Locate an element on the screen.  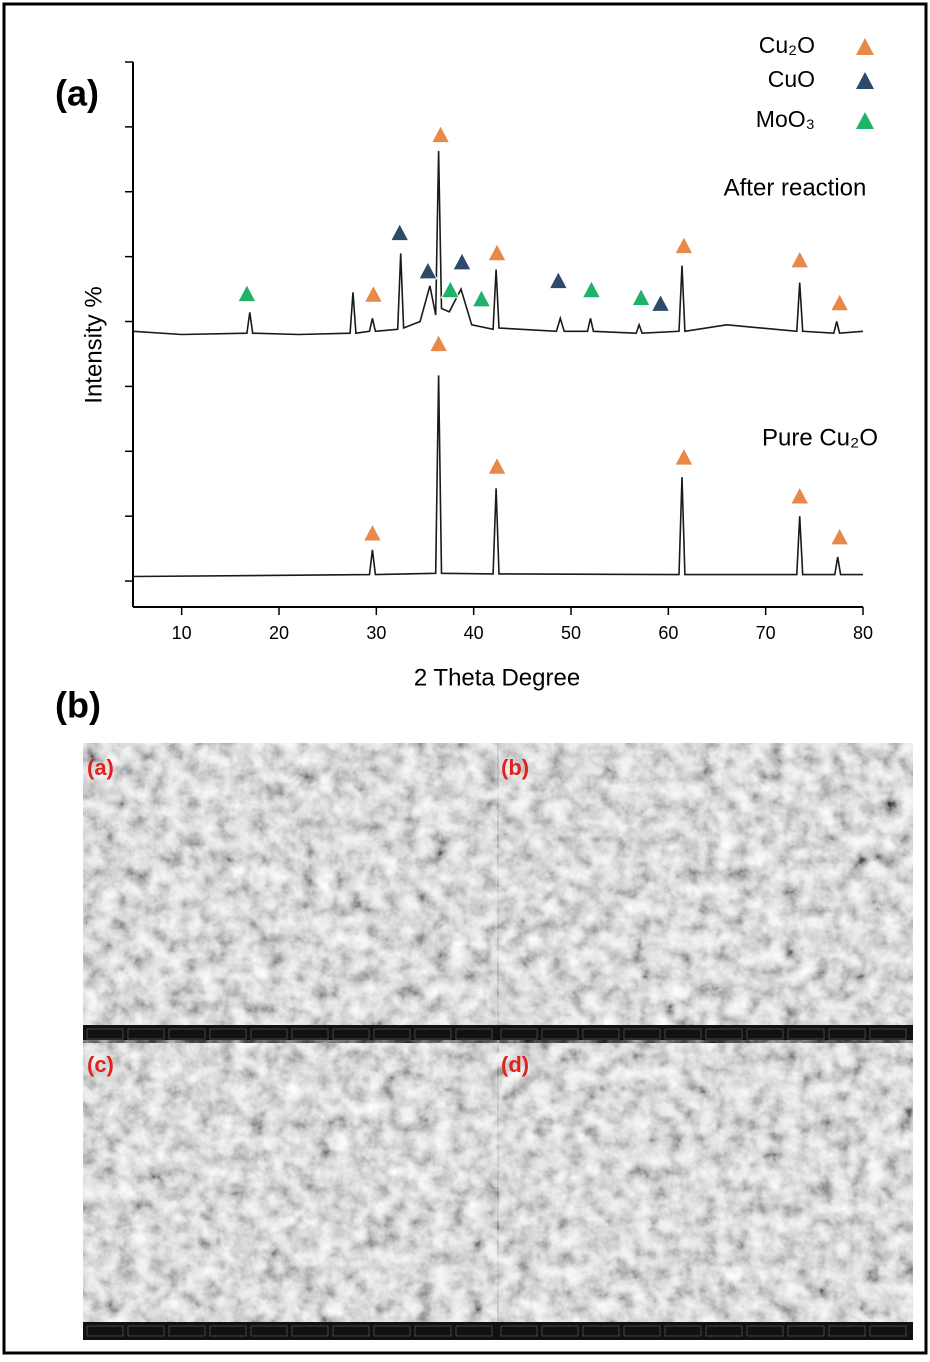
sem-label: (d) is located at coordinates (515, 1064).